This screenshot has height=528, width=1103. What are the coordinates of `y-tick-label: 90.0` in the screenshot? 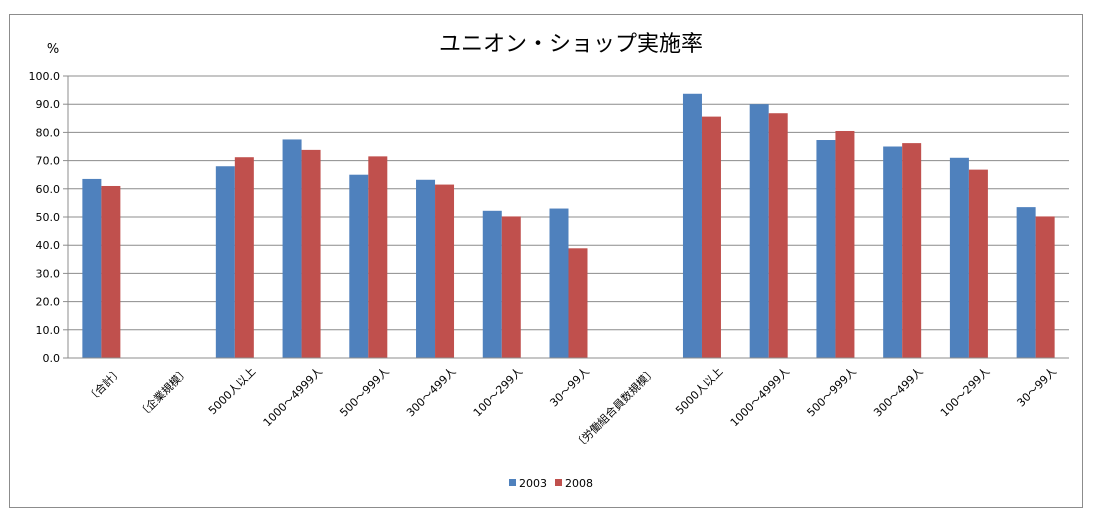 It's located at (48, 104).